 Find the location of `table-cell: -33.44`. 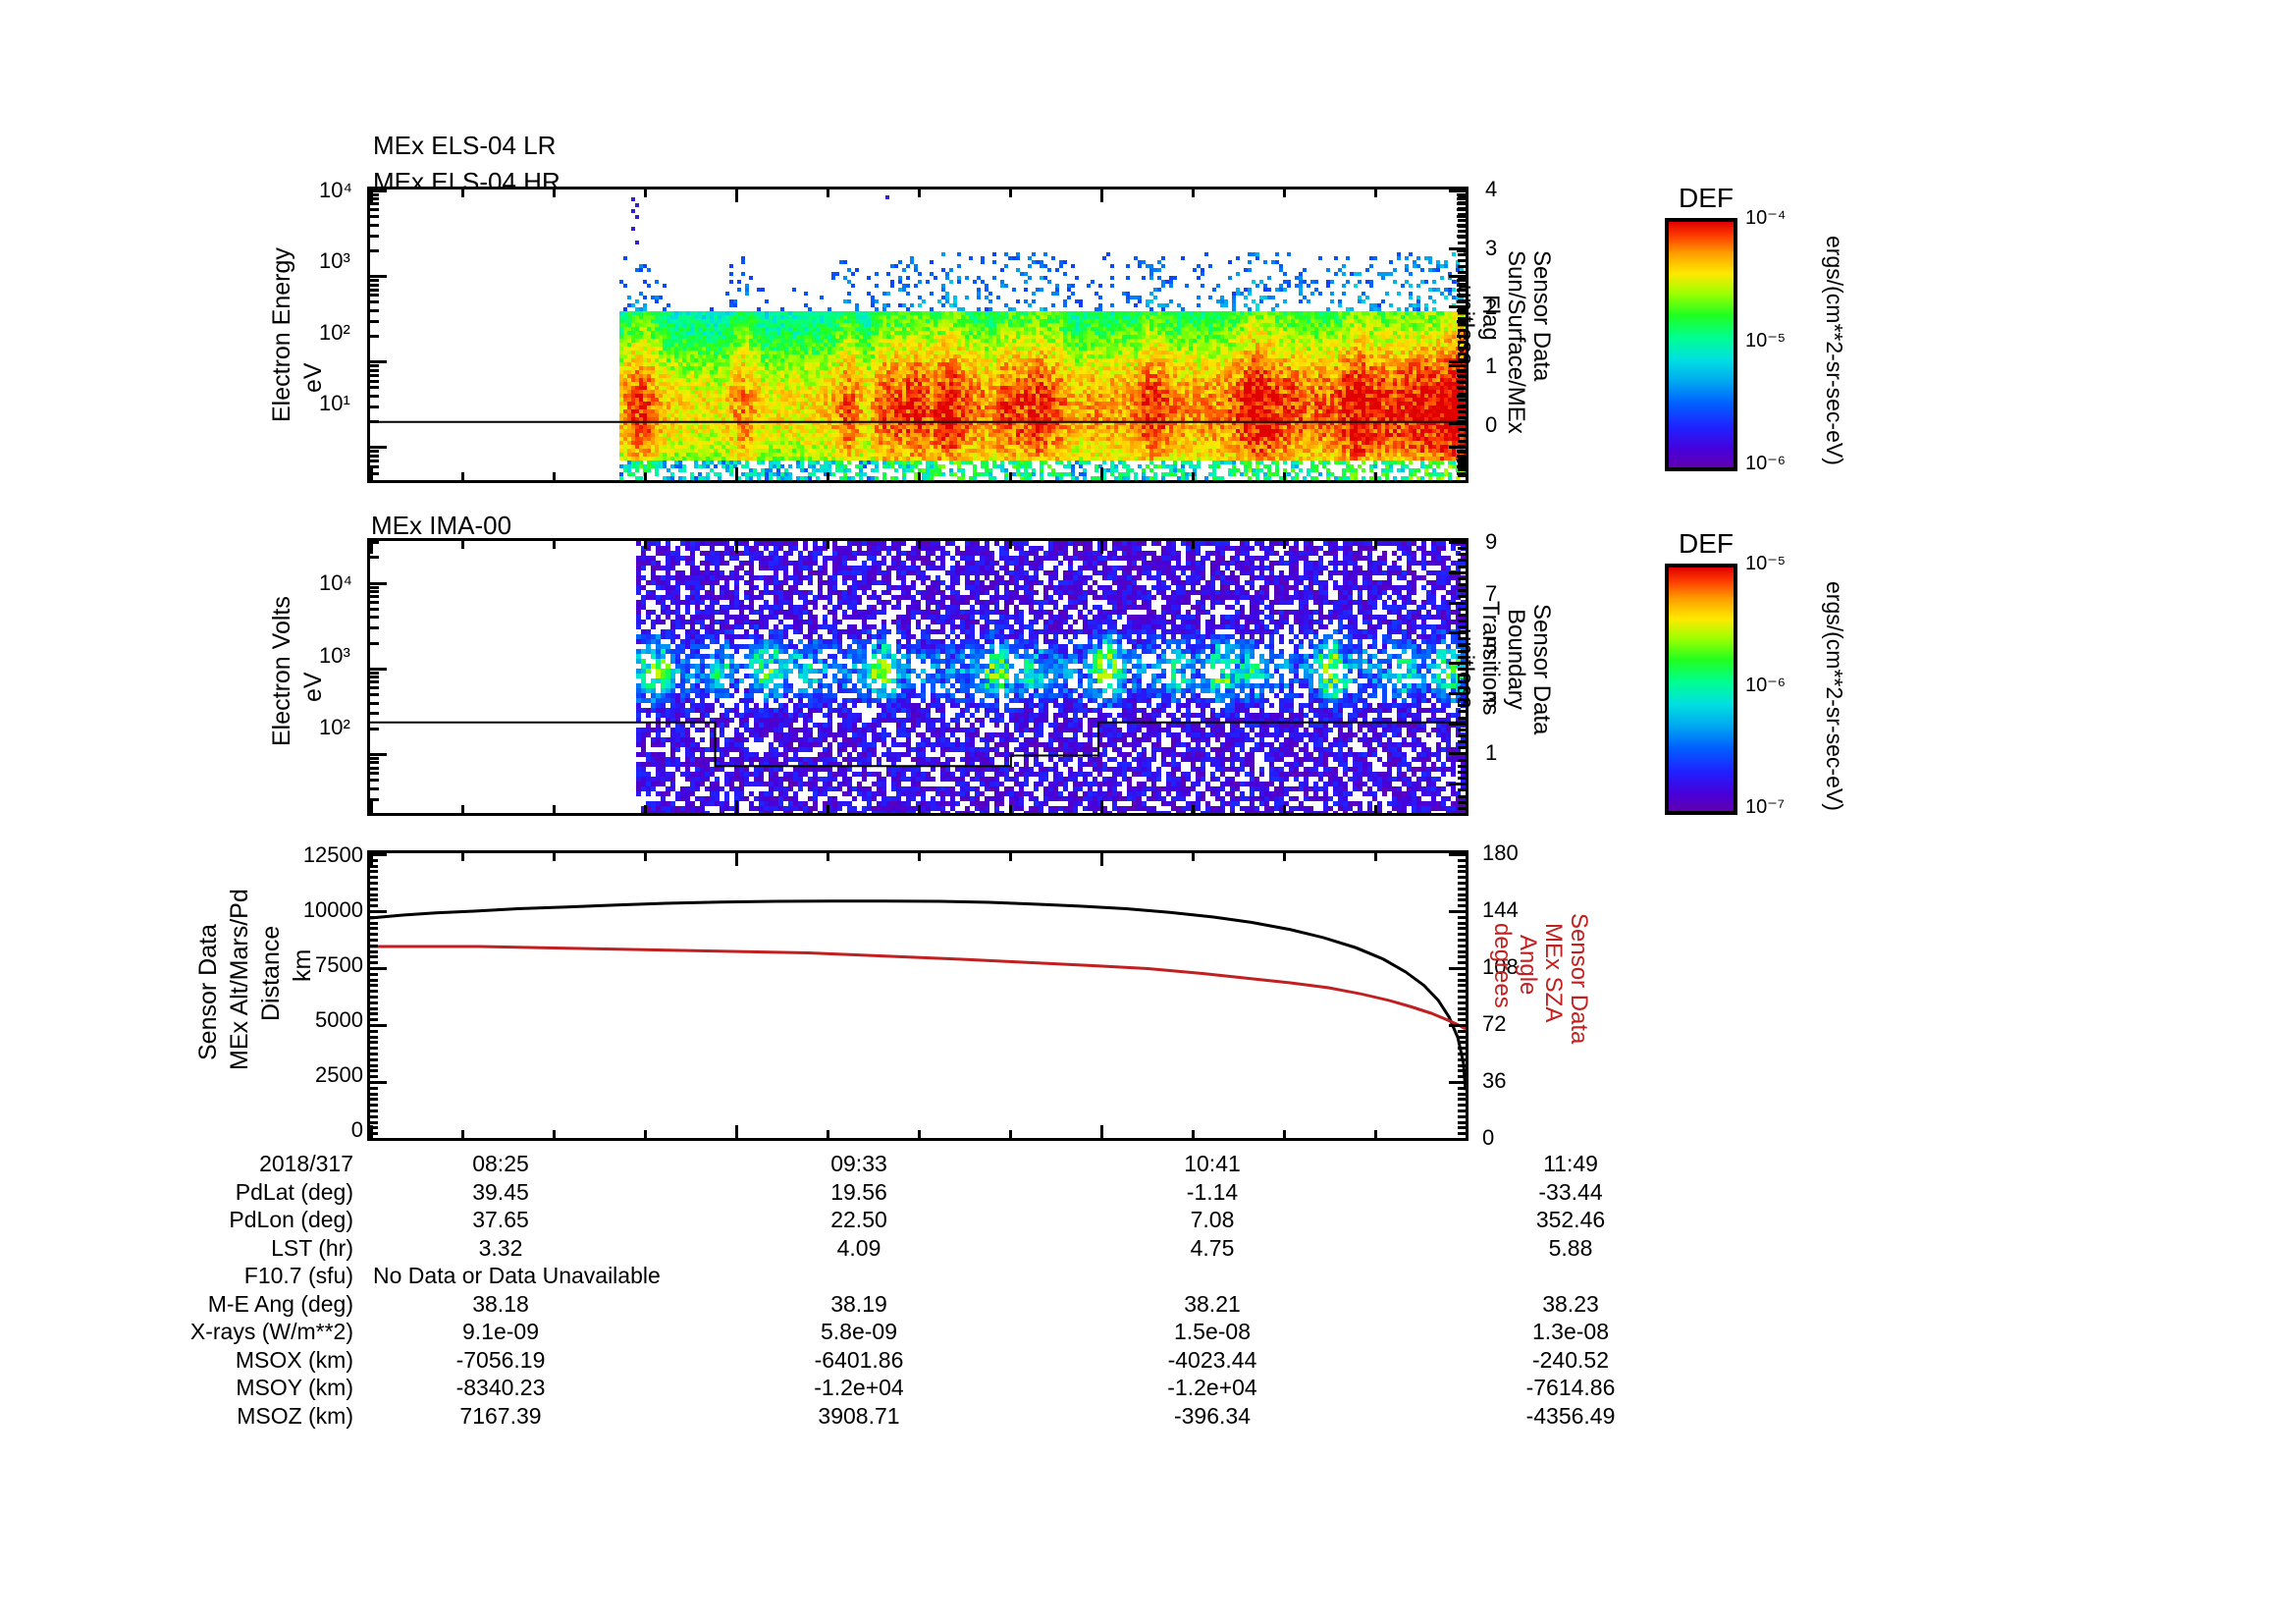

table-cell: -33.44 is located at coordinates (1571, 1191).